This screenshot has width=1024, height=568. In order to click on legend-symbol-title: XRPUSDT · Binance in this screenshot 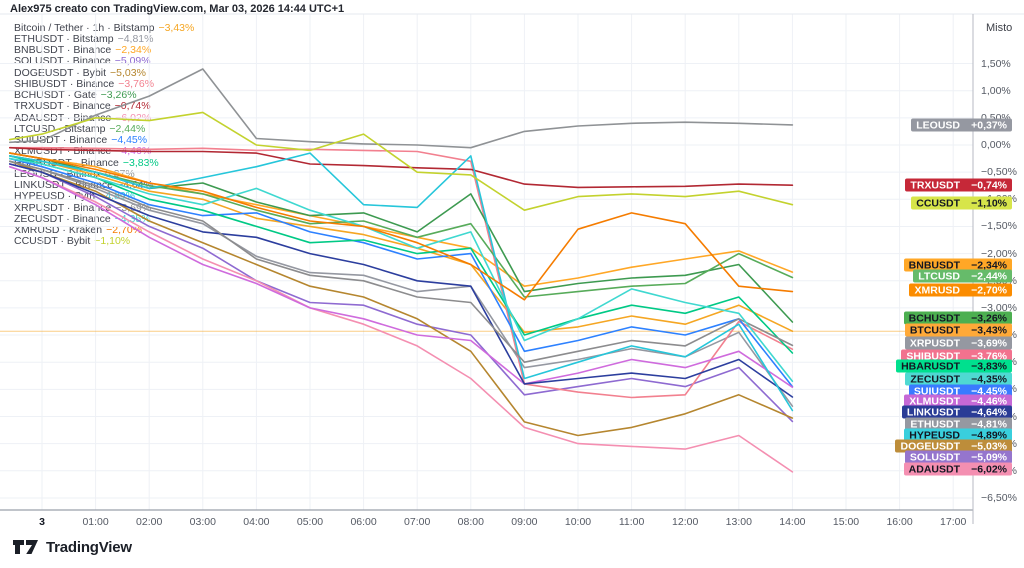, I will do `click(63, 207)`.